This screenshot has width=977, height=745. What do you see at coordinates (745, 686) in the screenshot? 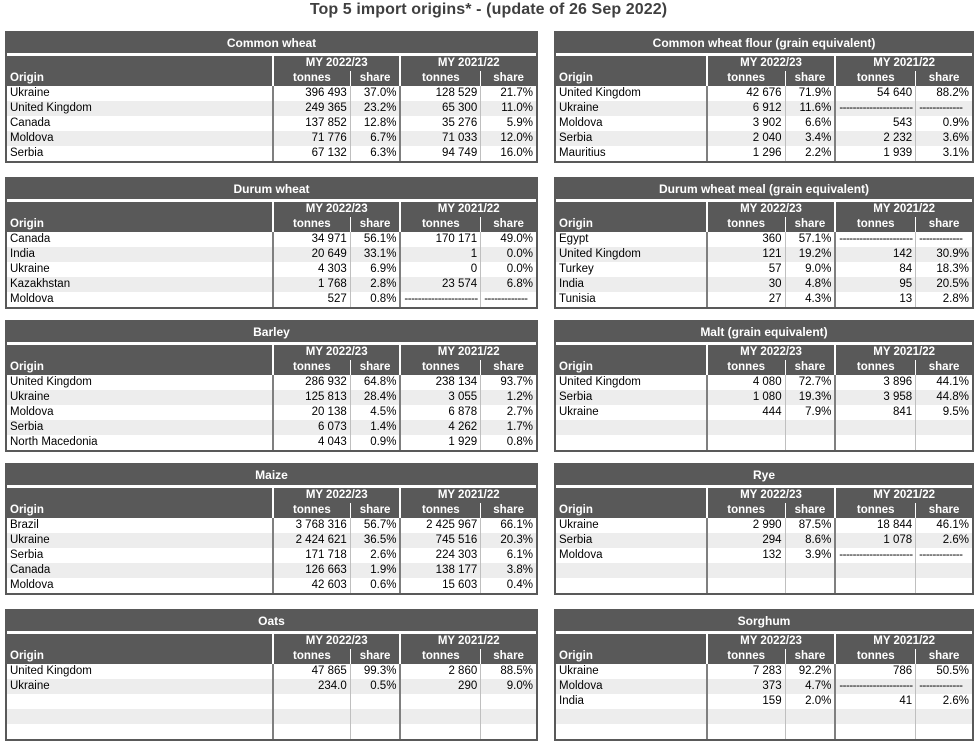
I see `cell-tonnes-current: 373` at bounding box center [745, 686].